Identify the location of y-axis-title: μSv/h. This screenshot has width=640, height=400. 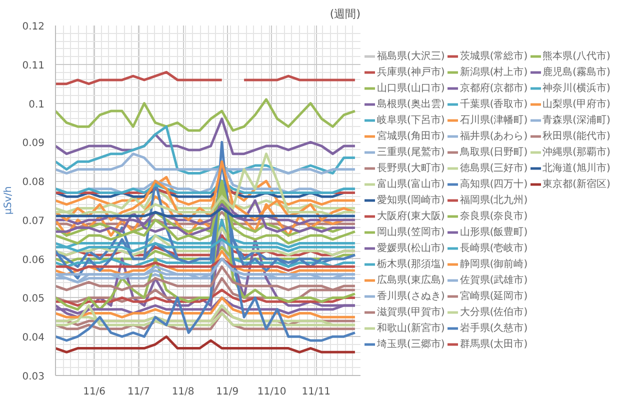
(8, 200).